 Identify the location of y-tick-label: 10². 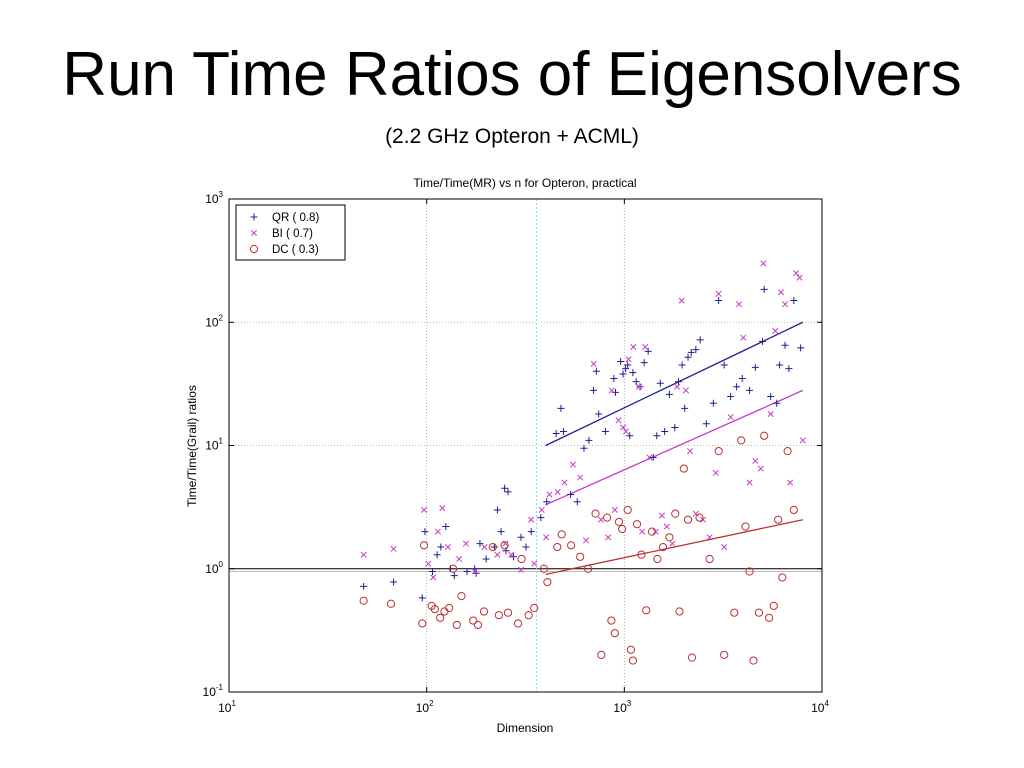
(214, 321).